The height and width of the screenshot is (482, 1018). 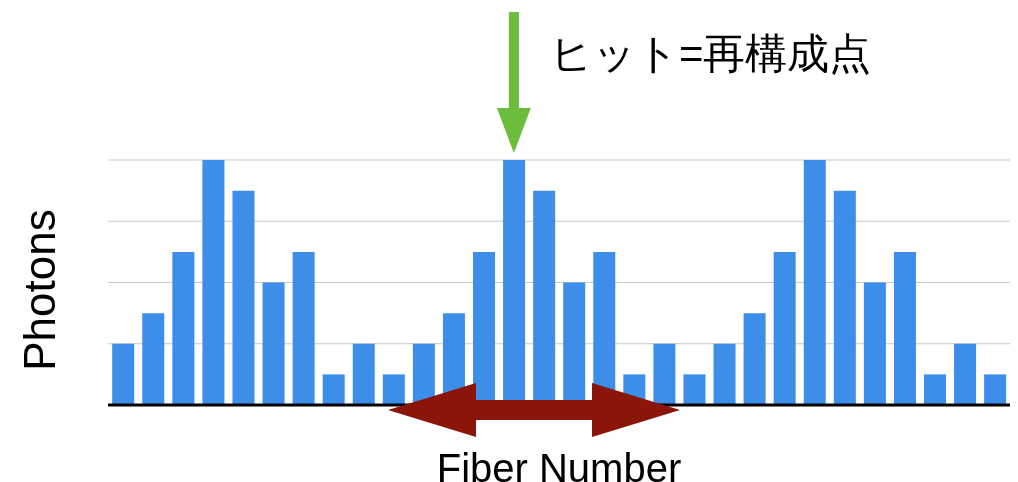 I want to click on text: ヒット=再構成点, so click(x=710, y=54).